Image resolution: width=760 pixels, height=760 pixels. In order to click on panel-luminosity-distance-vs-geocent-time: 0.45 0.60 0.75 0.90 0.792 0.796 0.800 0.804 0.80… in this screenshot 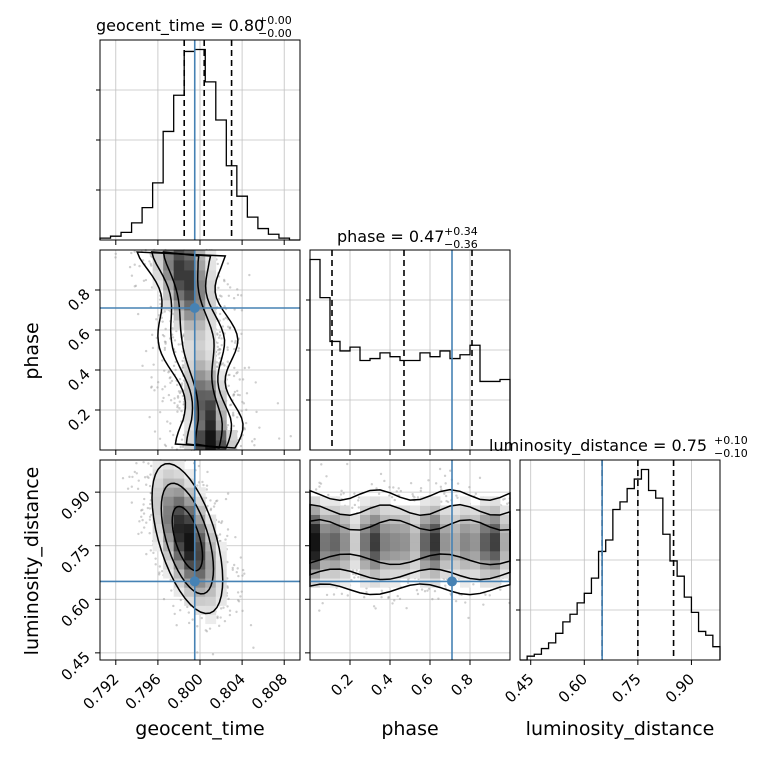, I will do `click(179, 586)`.